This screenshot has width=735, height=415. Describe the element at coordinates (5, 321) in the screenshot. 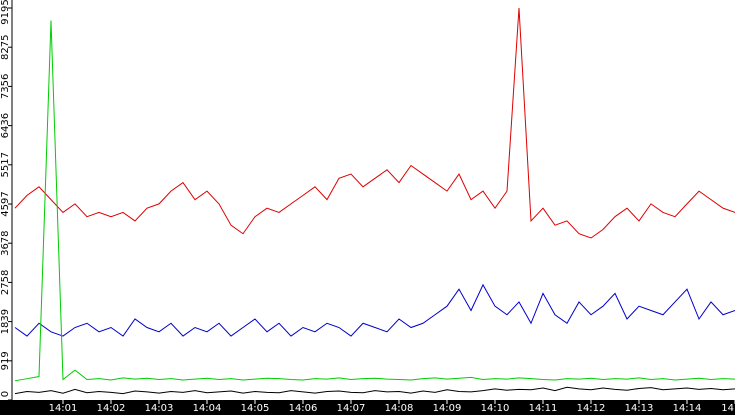

I see `y-tick-label: 1839` at that location.